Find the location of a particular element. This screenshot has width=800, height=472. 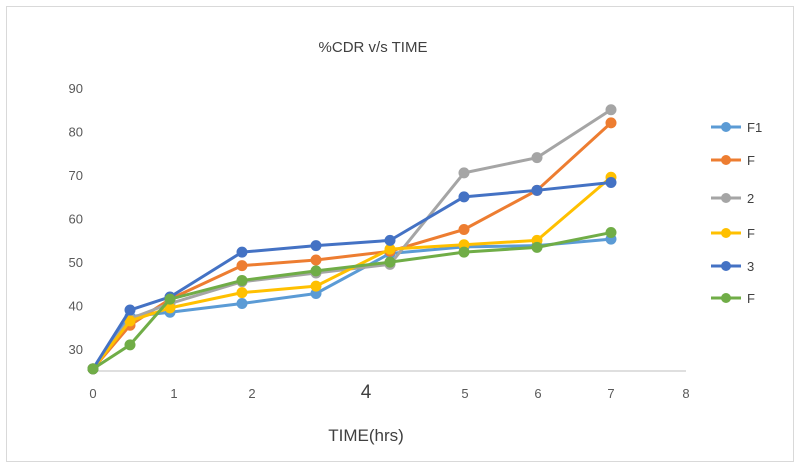

y-tick-label: 30 is located at coordinates (76, 349).